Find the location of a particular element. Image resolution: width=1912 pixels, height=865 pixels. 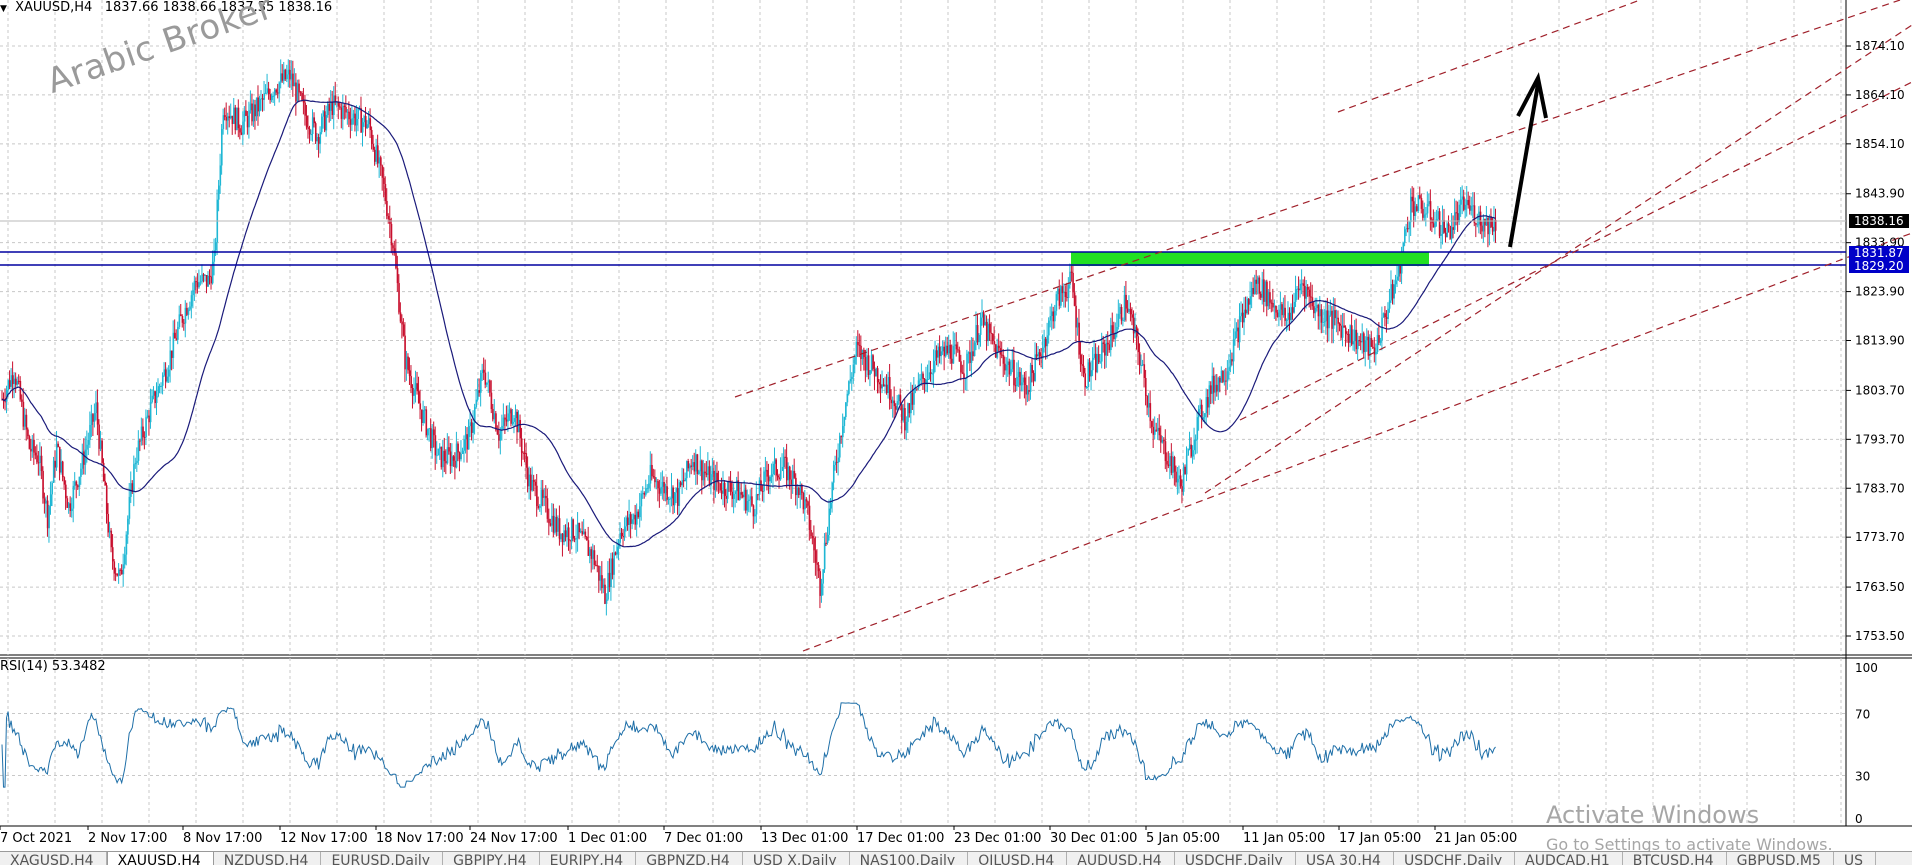

symbol-tab: BTCUSD,H4 is located at coordinates (1675, 858).